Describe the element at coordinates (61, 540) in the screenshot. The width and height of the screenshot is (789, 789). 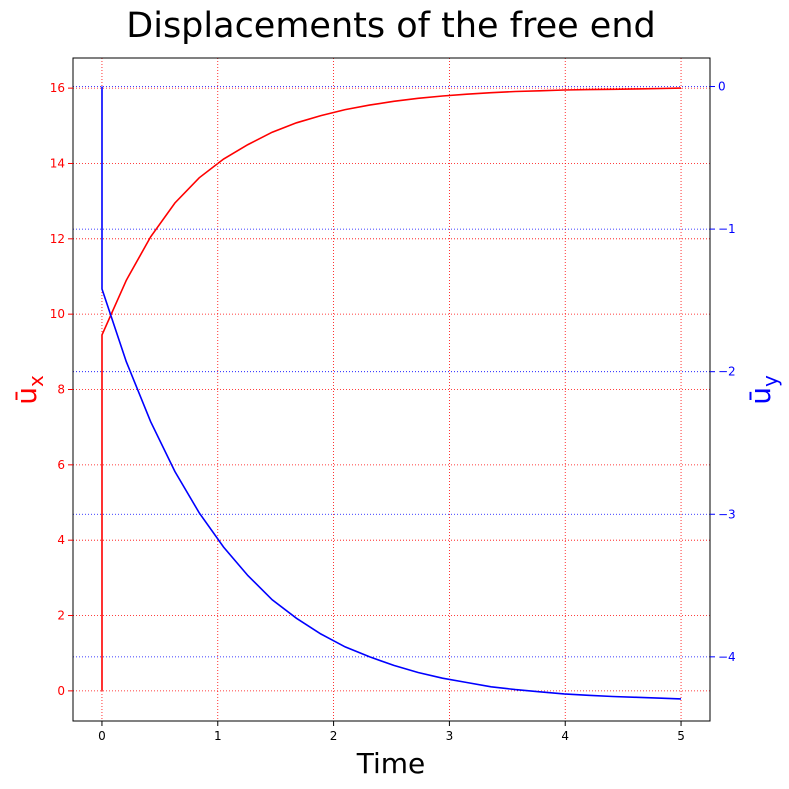
I see `y-left-tick-label-2: 4` at that location.